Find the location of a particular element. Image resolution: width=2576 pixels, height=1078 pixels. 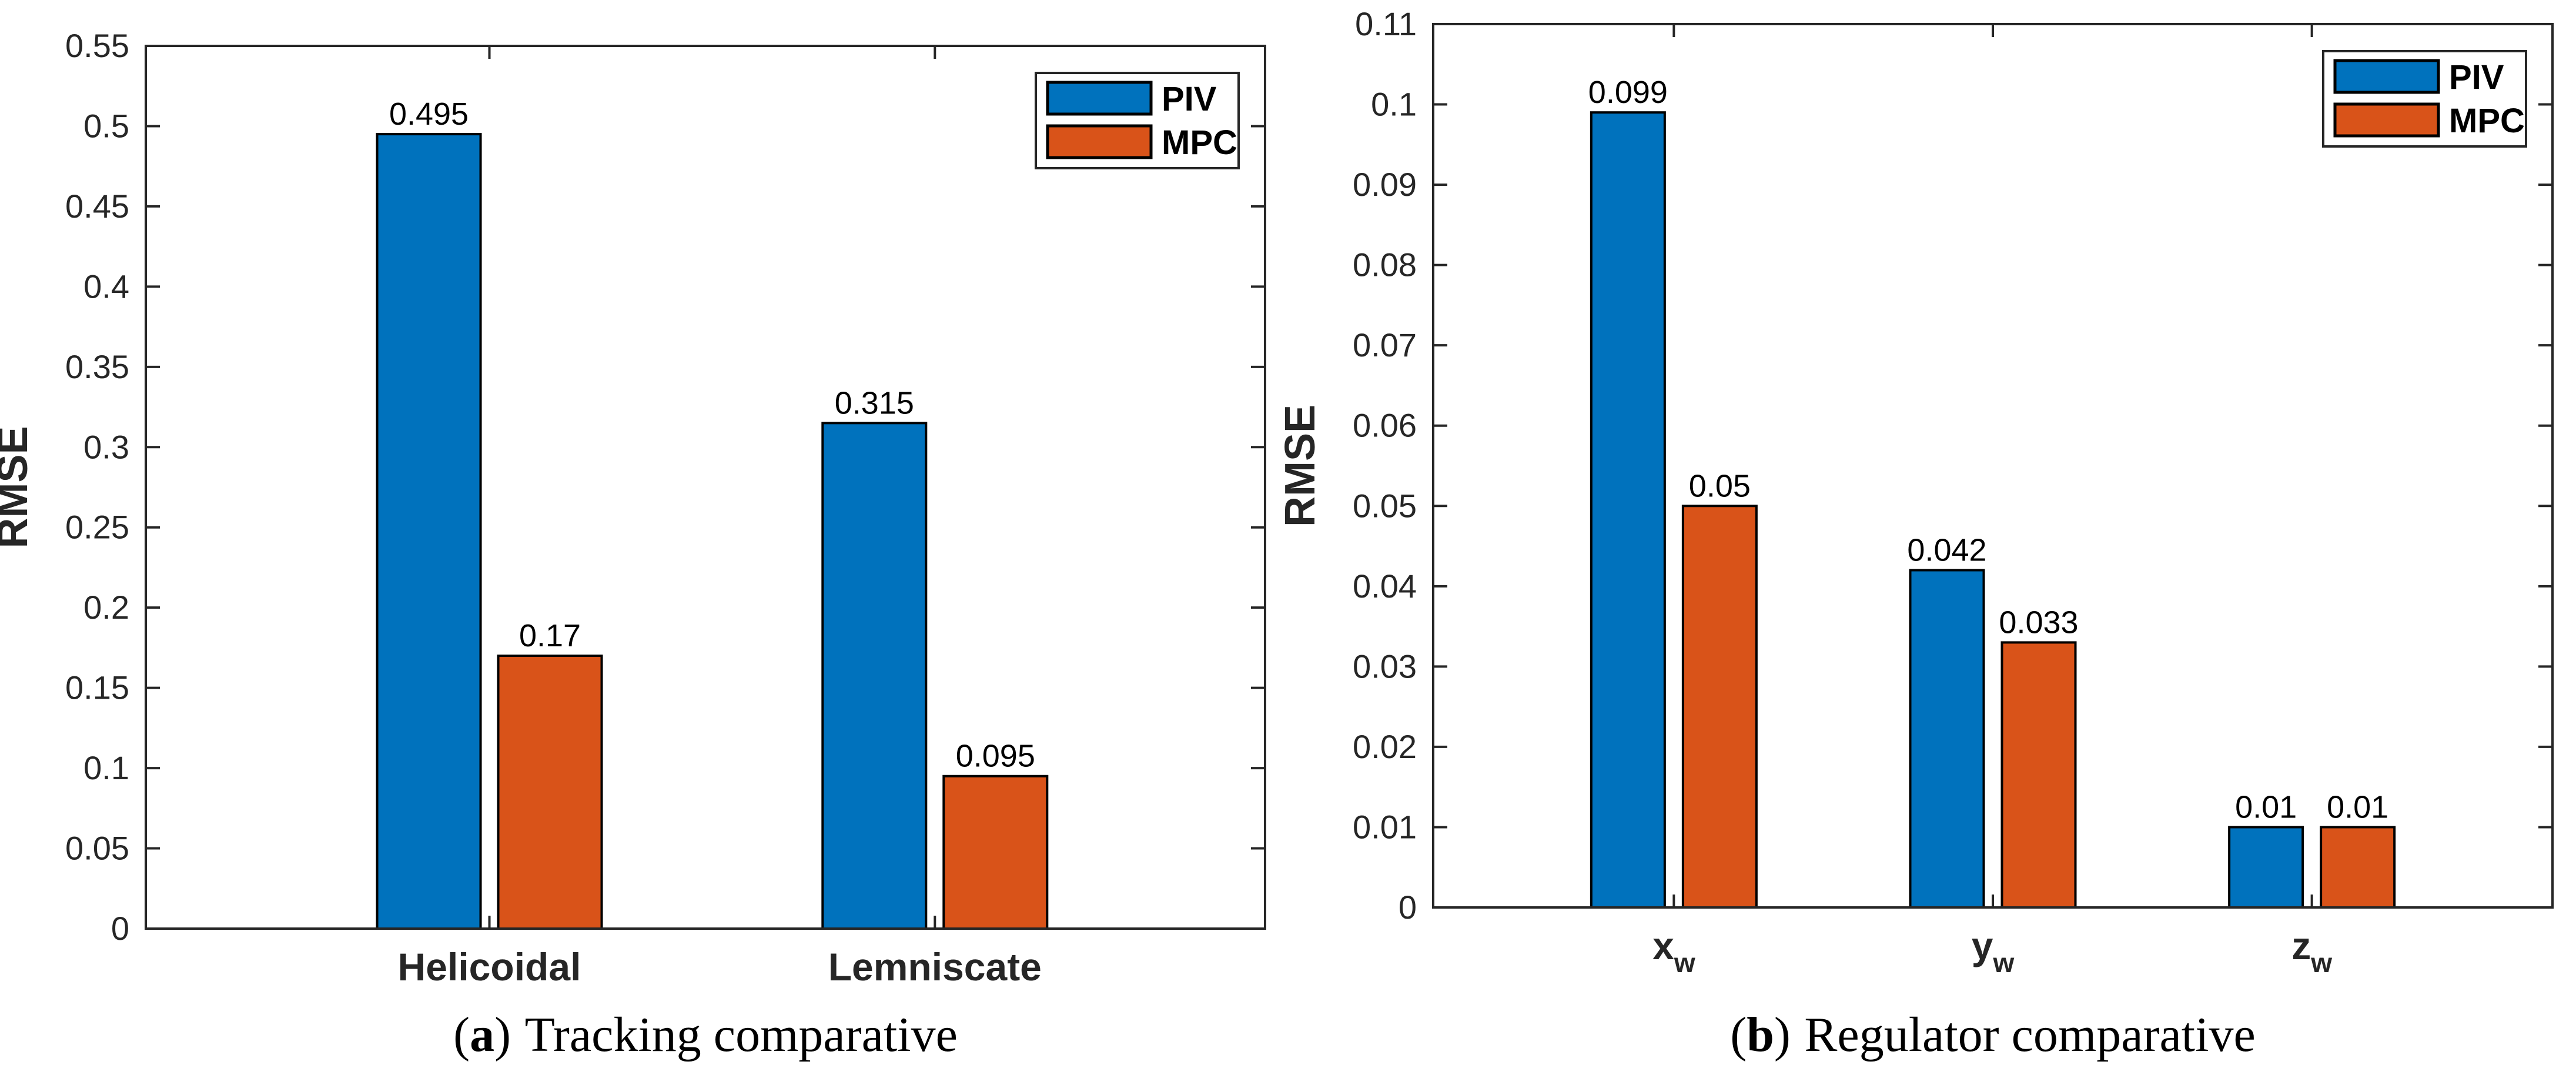

chart-b-legend-swatch-piv is located at coordinates (2386, 76).